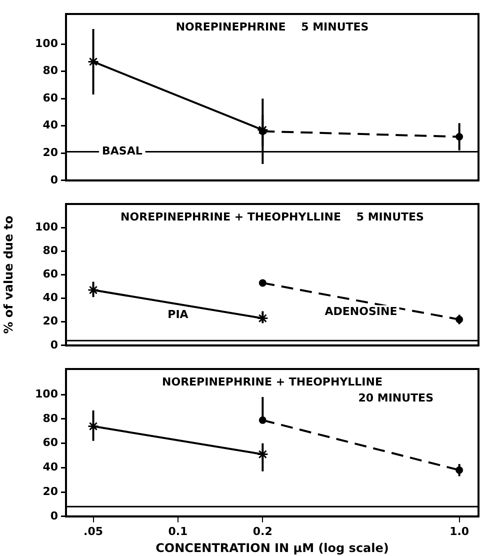 The width and height of the screenshot is (485, 556). What do you see at coordinates (122, 151) in the screenshot?
I see `ref-line-label: BASAL` at bounding box center [122, 151].